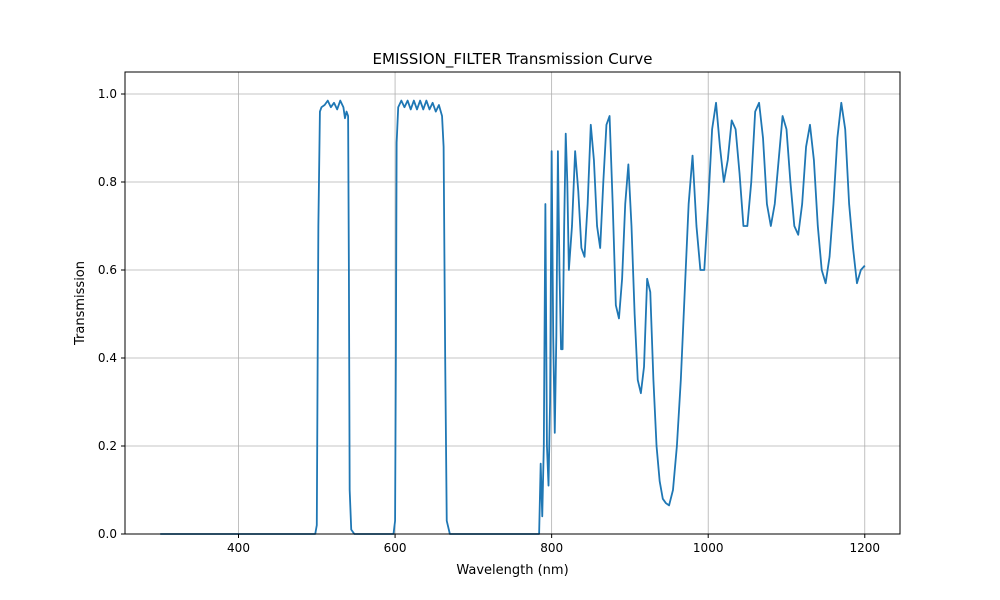  I want to click on x-tick-label: 400, so click(238, 548).